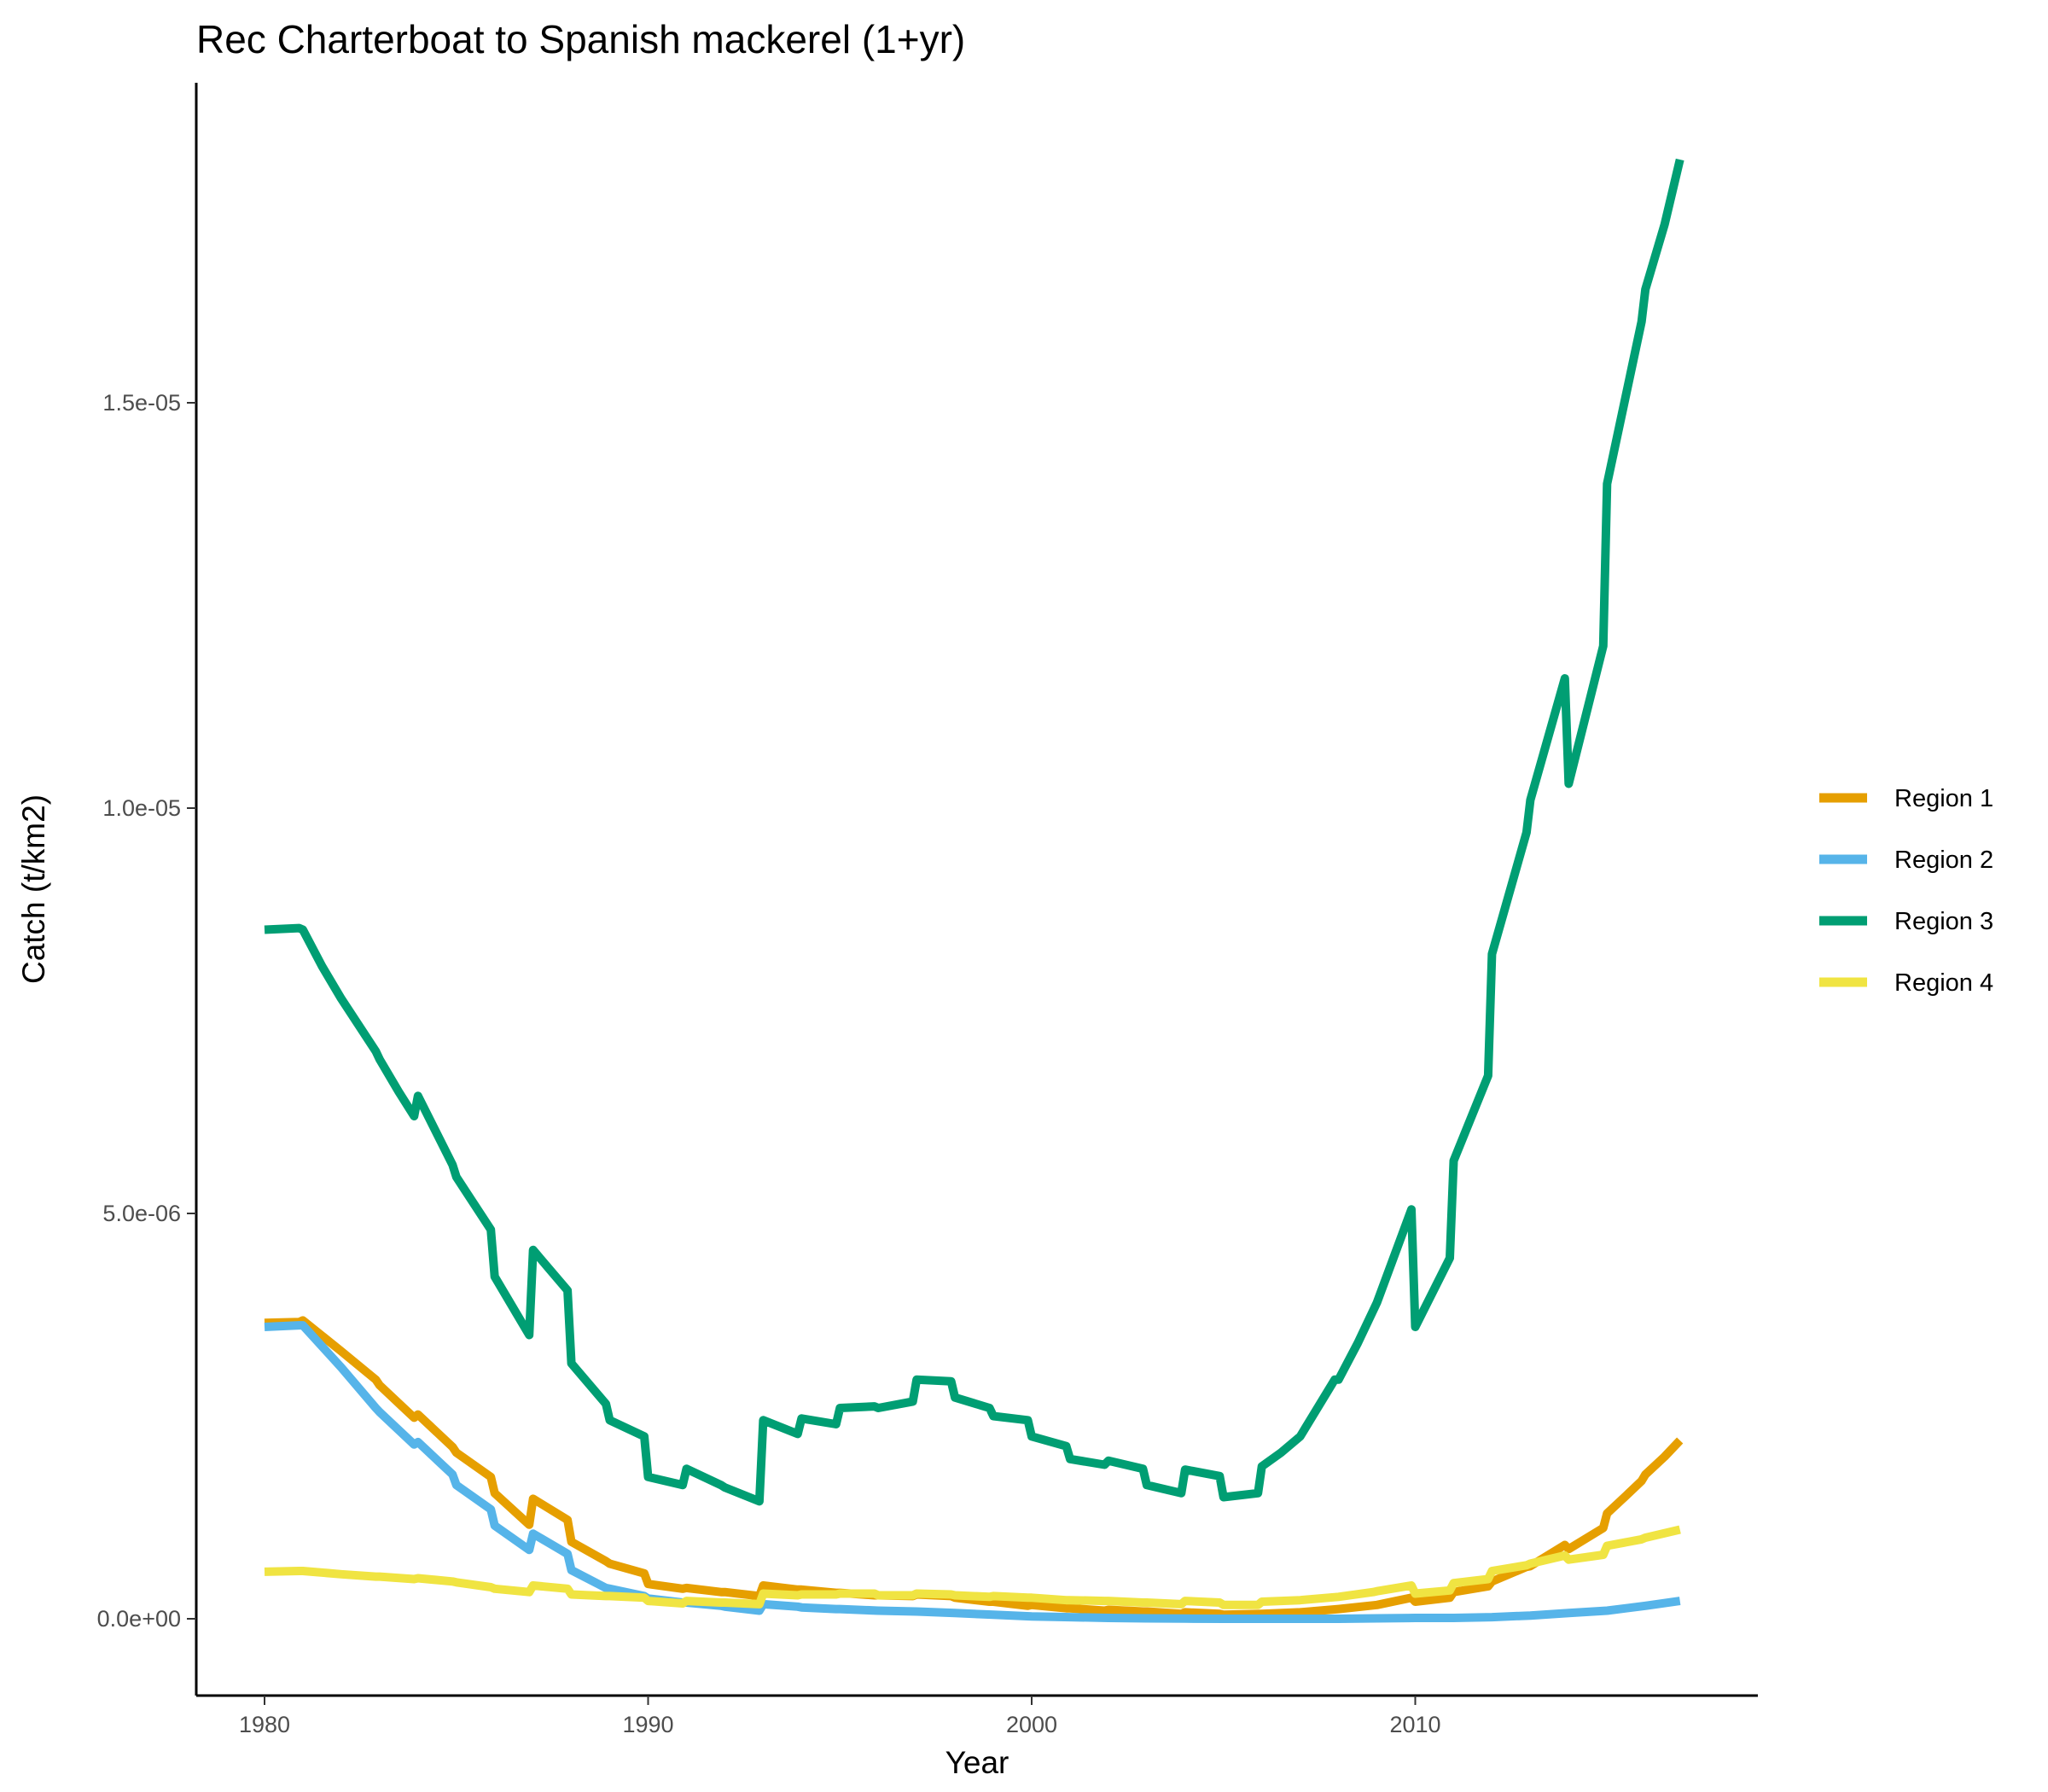 Image resolution: width=2048 pixels, height=1792 pixels. Describe the element at coordinates (146, 1011) in the screenshot. I see `y-axis-ticks: 0.0e+00 5.0e-06 1.0e-05 1.5e-05` at that location.